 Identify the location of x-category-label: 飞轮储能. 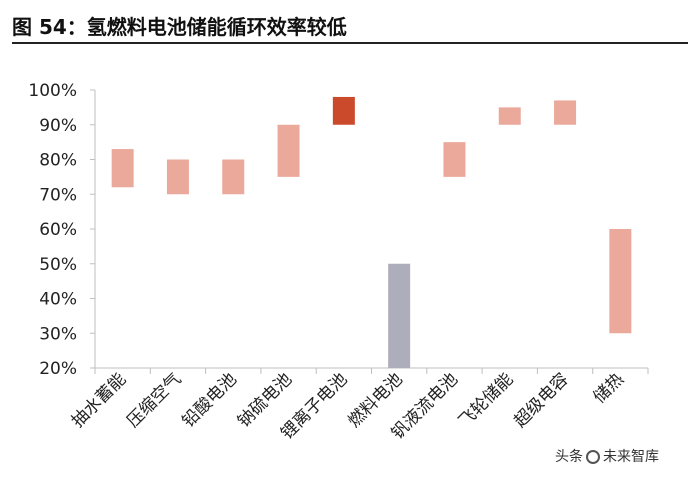
(486, 400).